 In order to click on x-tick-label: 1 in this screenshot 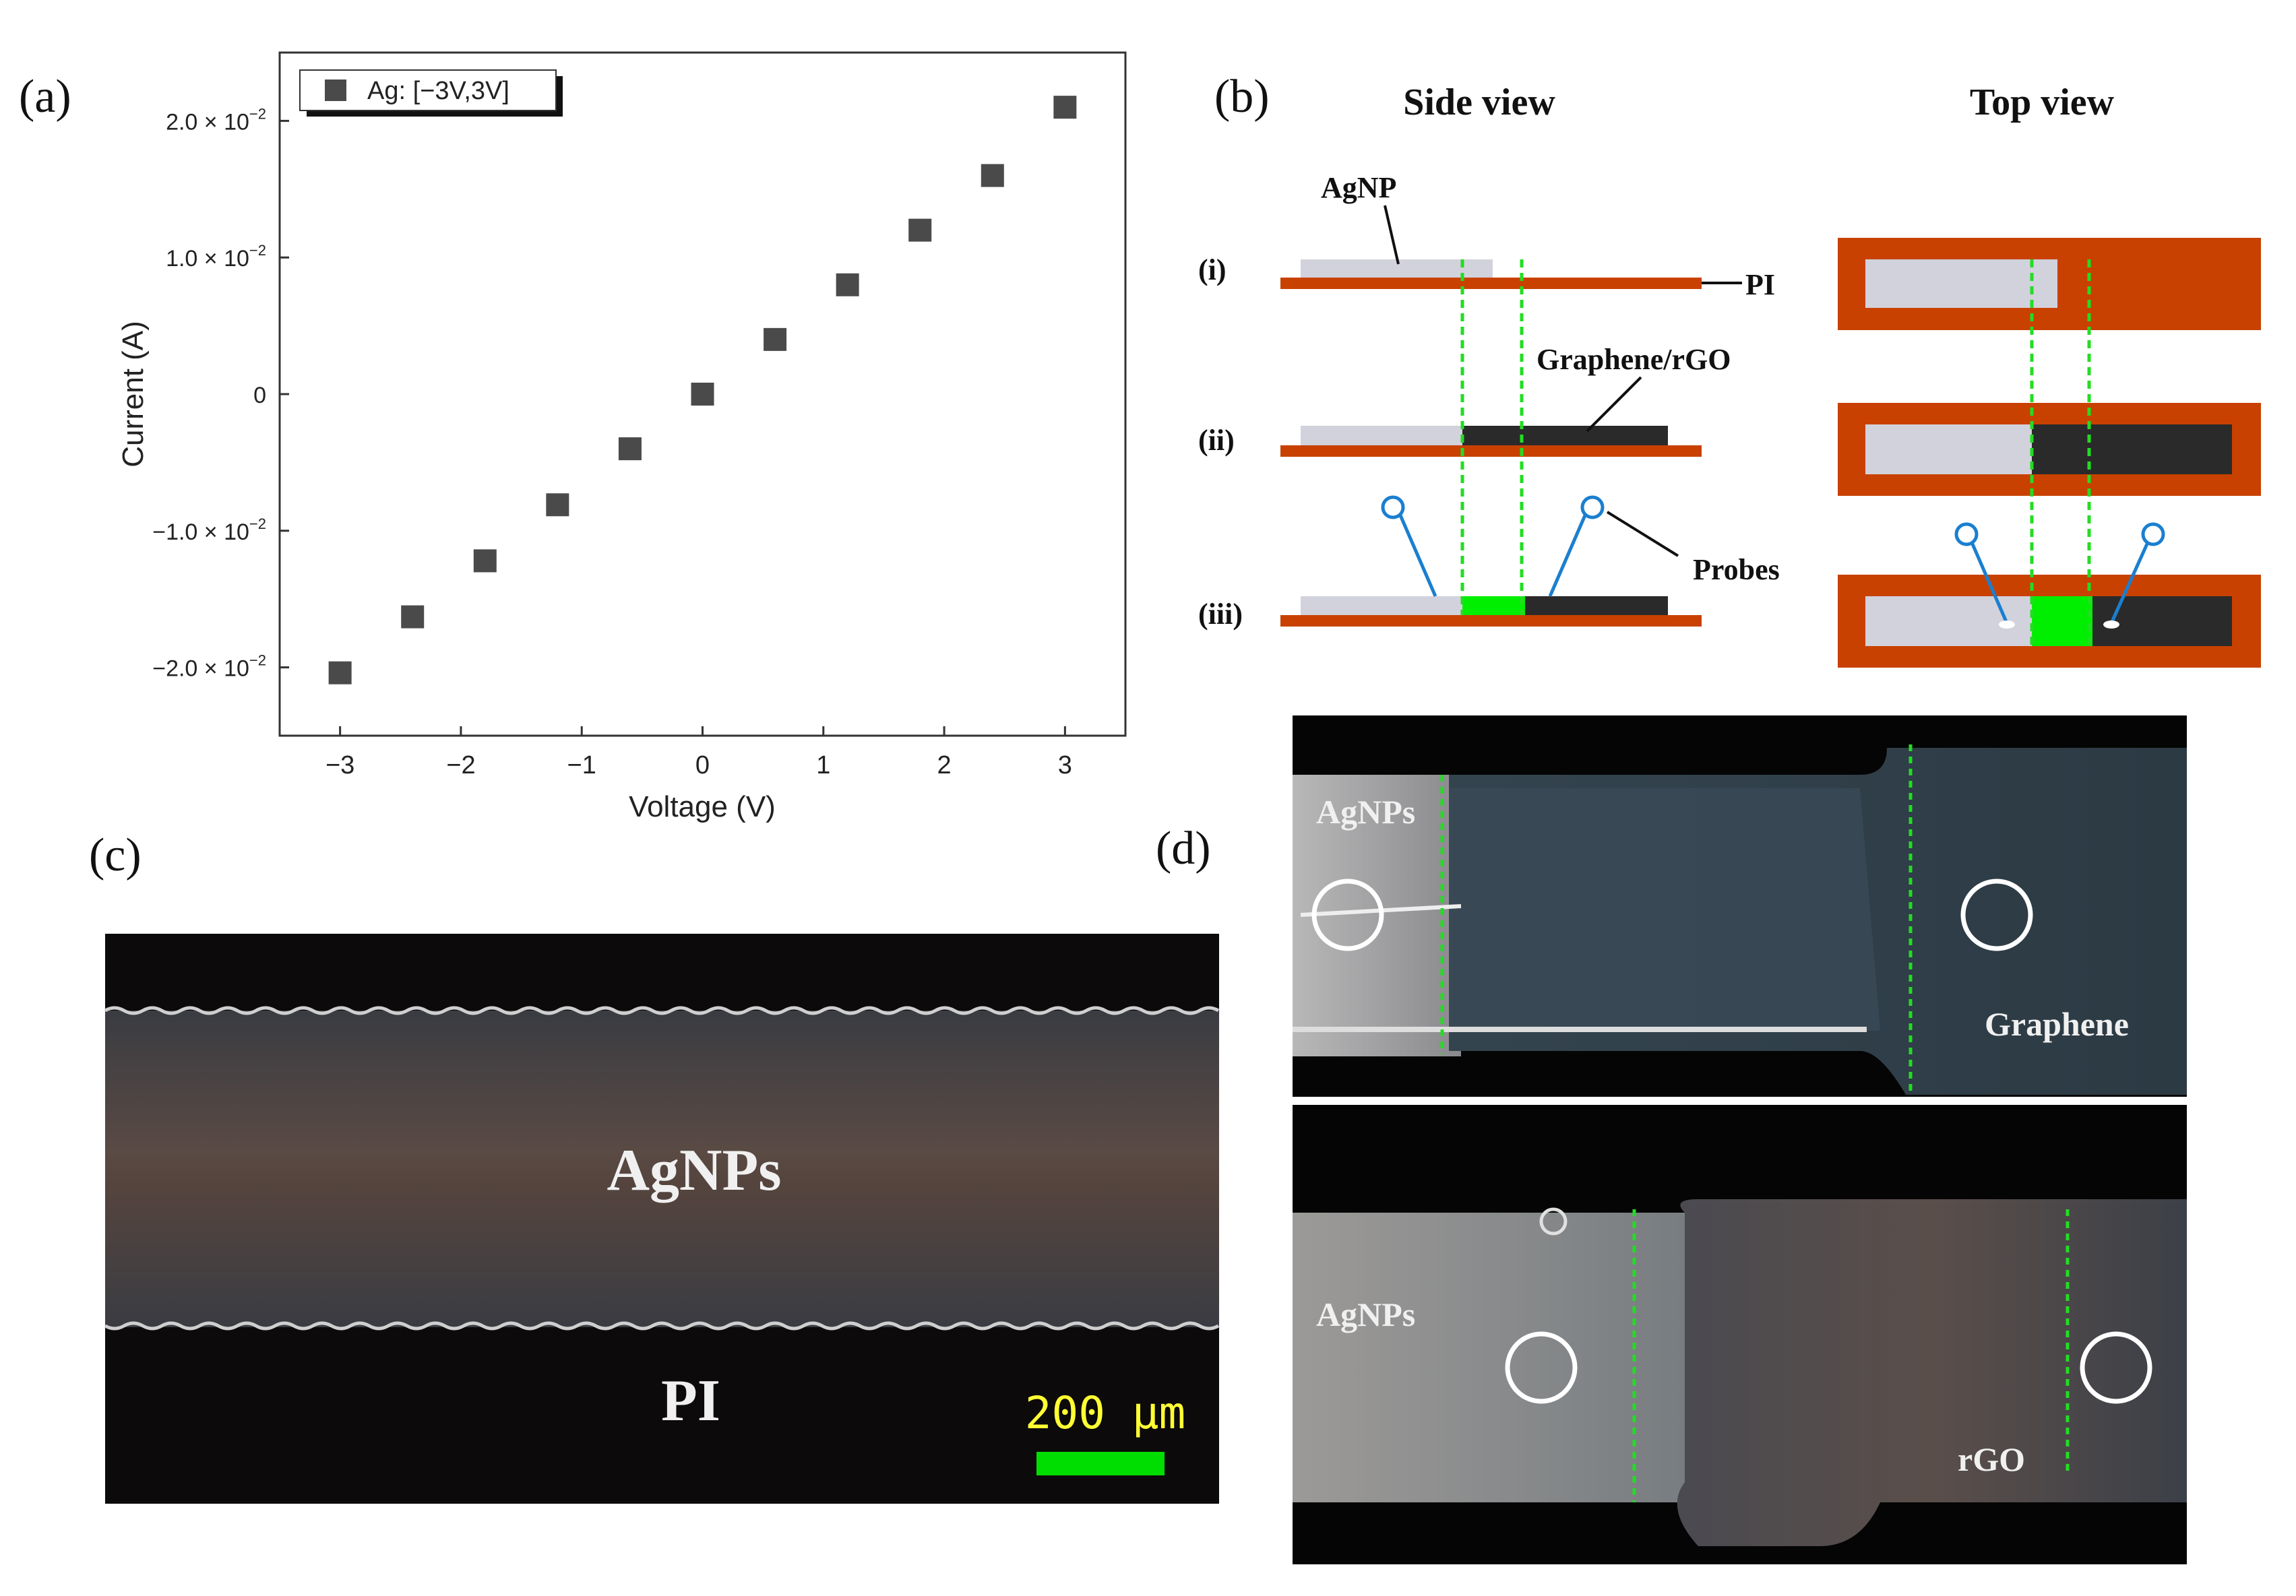, I will do `click(823, 765)`.